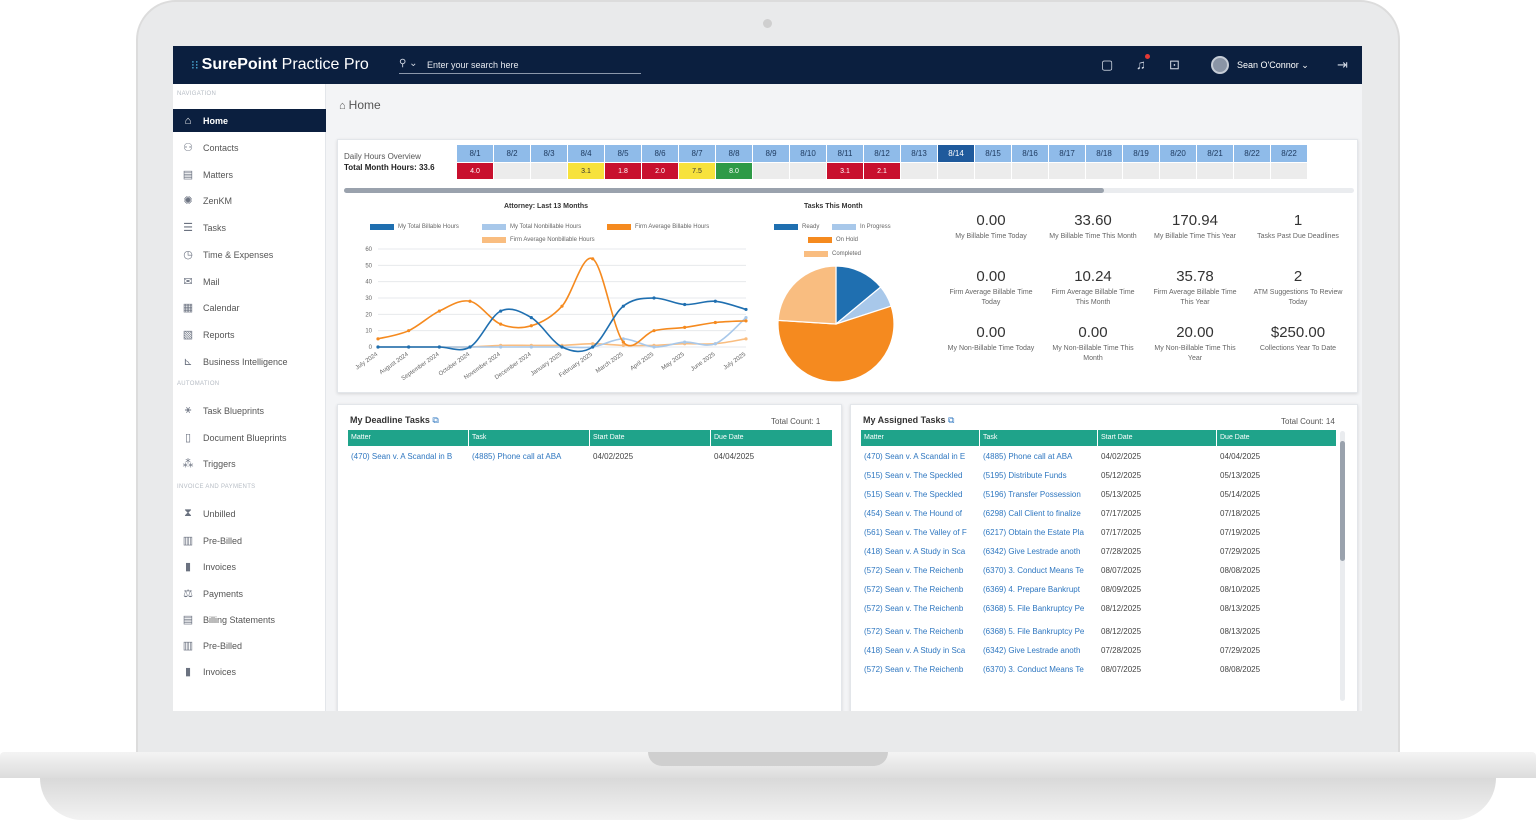  I want to click on day-cell: 8/16, so click(1030, 162).